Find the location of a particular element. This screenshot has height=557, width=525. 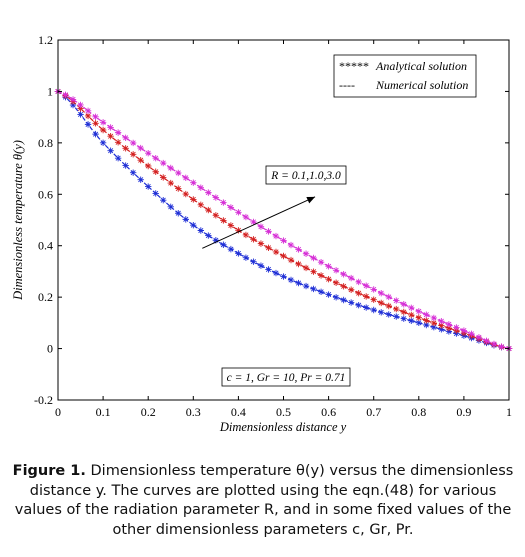

arrow-head is located at coordinates (311, 200).